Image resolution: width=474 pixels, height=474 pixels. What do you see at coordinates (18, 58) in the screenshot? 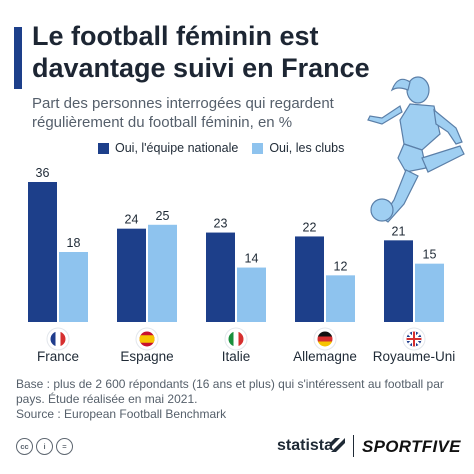
I see `title-accent-bar` at bounding box center [18, 58].